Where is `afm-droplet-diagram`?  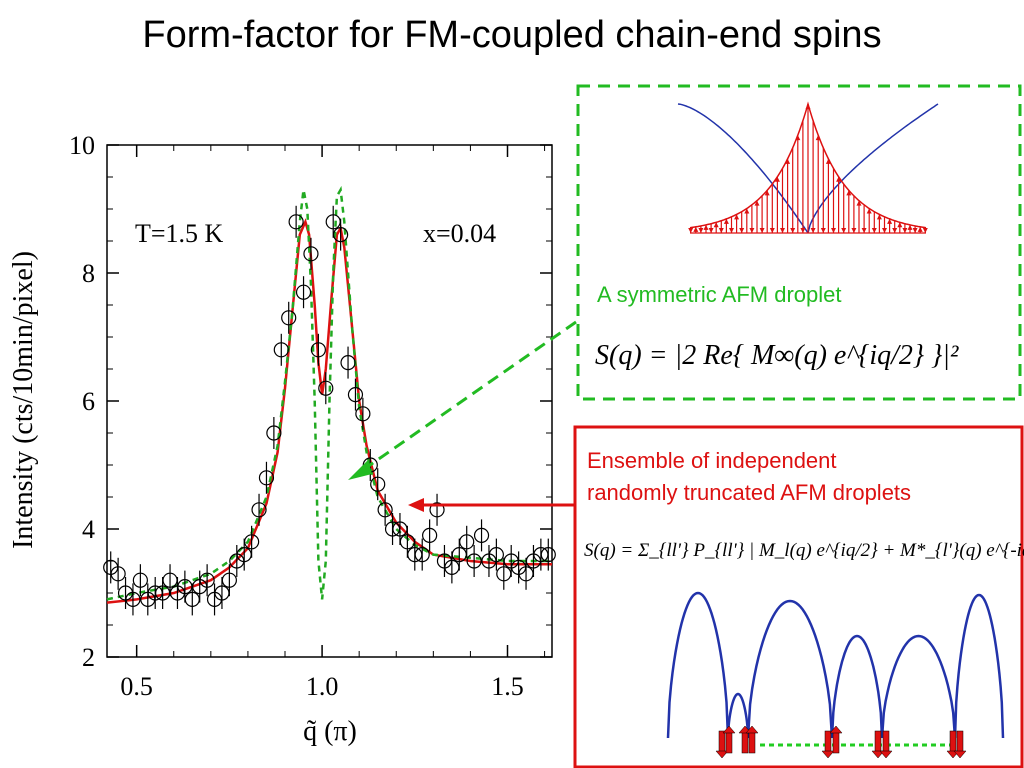
afm-droplet-diagram is located at coordinates (808, 167).